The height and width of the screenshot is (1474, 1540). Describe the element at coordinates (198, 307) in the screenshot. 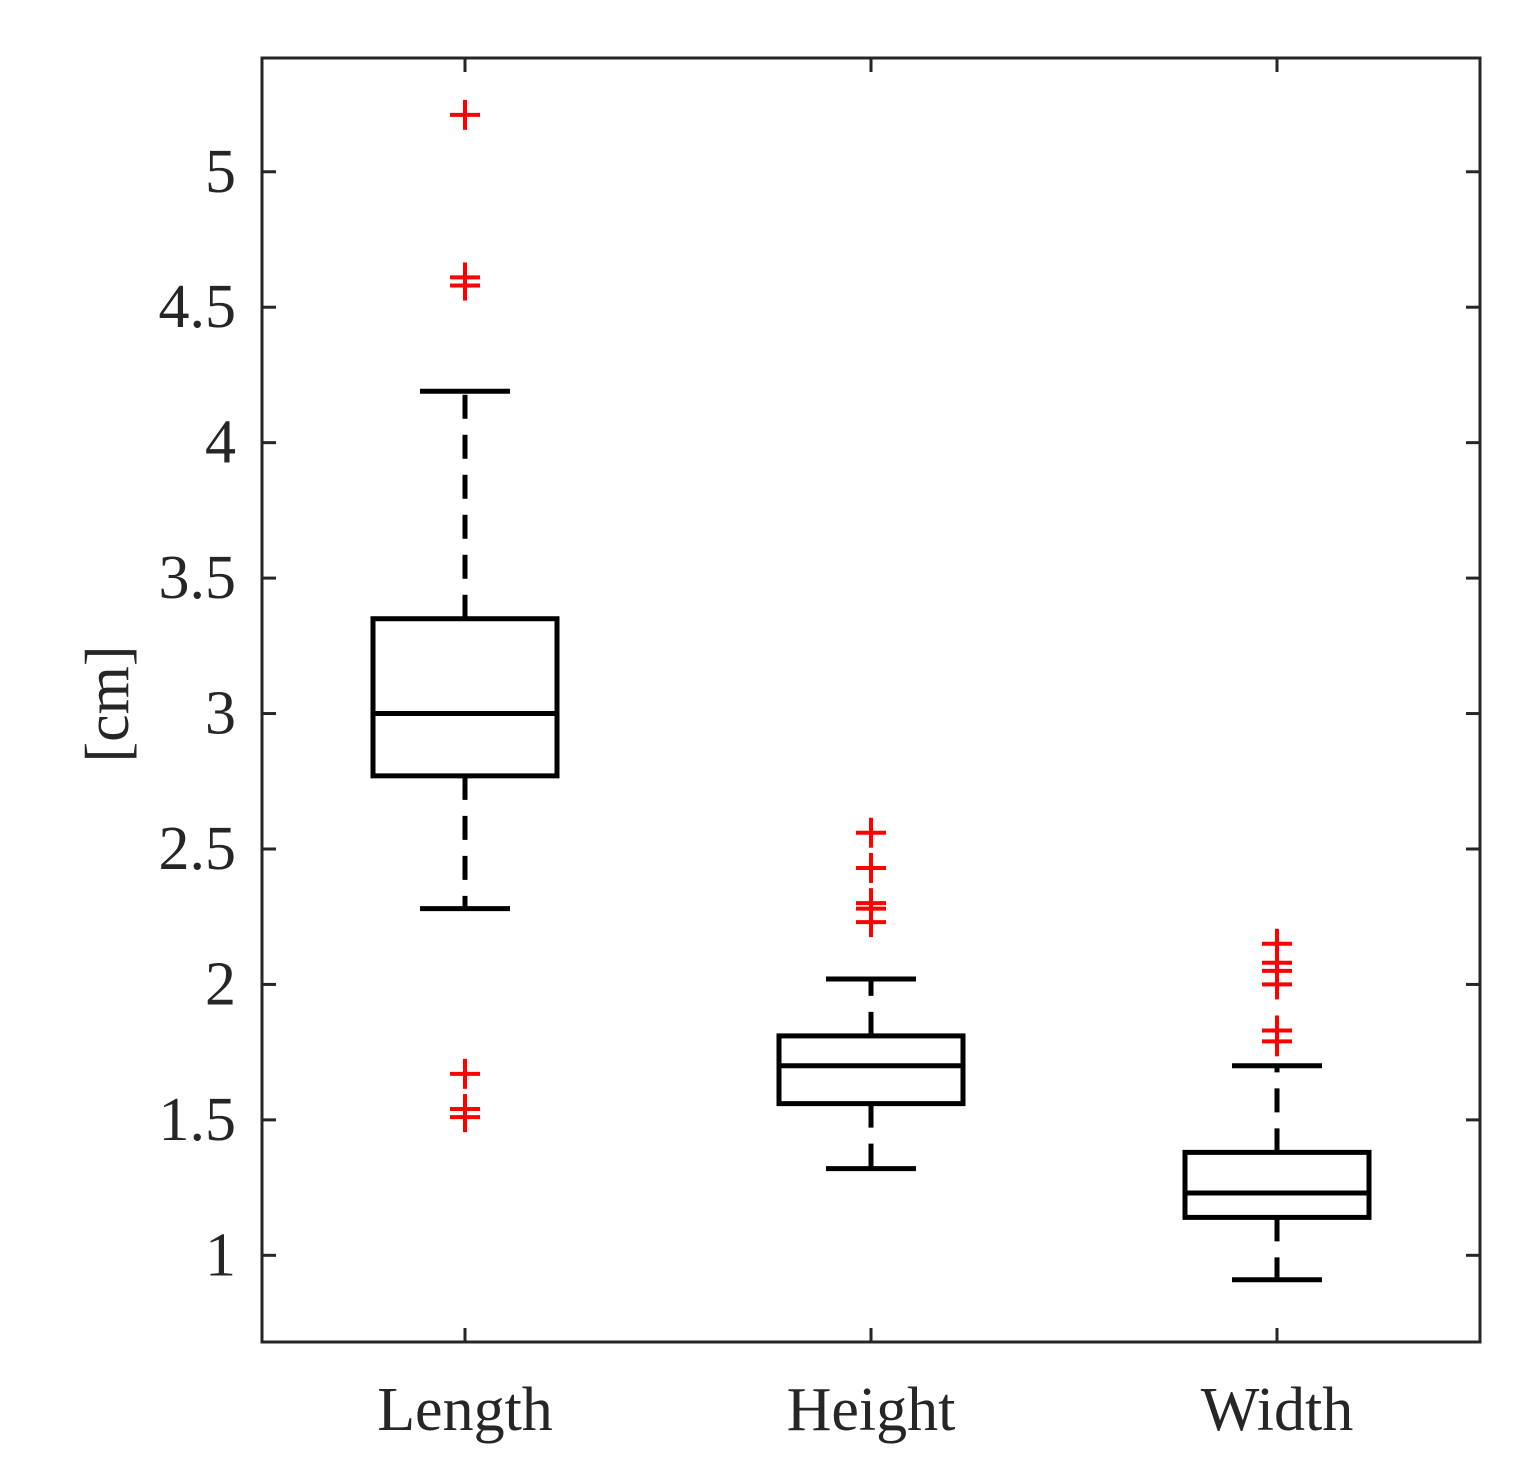

I see `y-tick-label: 4.5` at that location.